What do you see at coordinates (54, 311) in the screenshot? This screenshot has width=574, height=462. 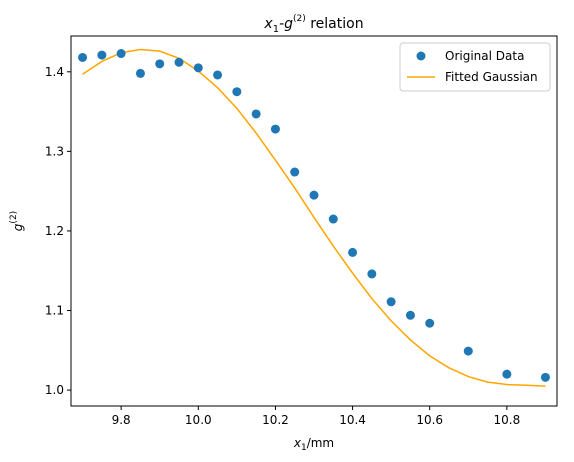 I see `y-tick-label: 1.1` at bounding box center [54, 311].